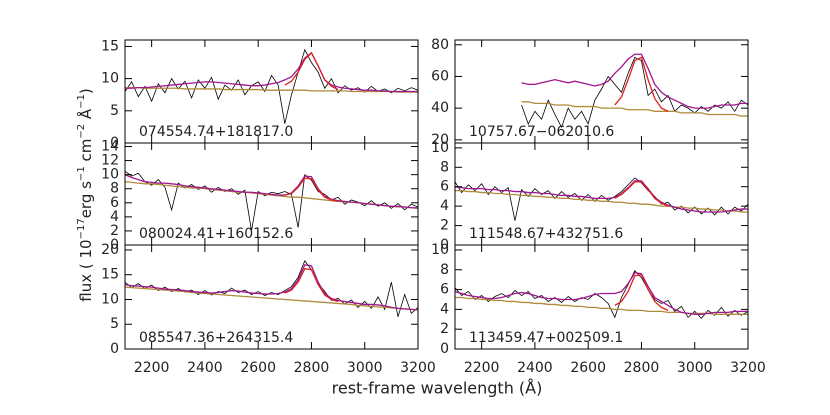 Image resolution: width=830 pixels, height=415 pixels. Describe the element at coordinates (546, 338) in the screenshot. I see `panel-label: 113459.47+002509.1` at that location.